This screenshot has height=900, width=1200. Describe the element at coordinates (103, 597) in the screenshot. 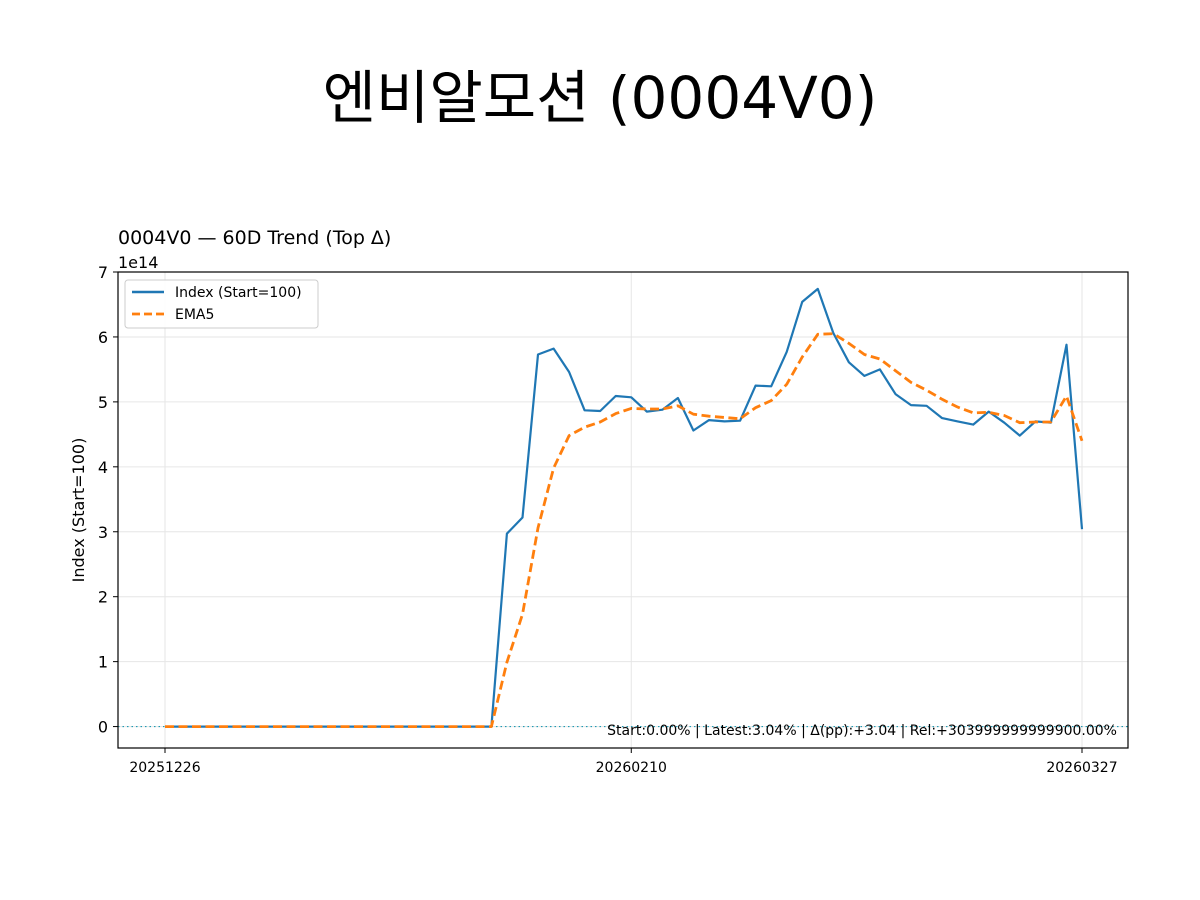

I see `y-tick-label: 2` at that location.